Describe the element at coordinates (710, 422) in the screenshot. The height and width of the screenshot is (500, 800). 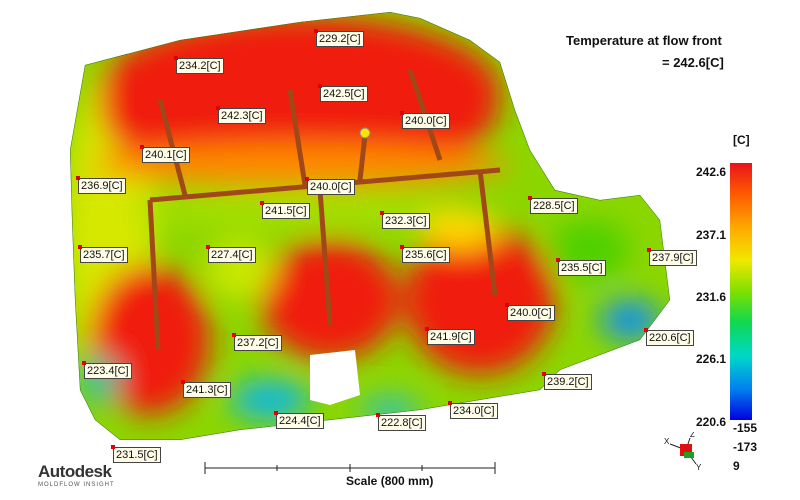
I see `legend-tick: 220.6` at that location.